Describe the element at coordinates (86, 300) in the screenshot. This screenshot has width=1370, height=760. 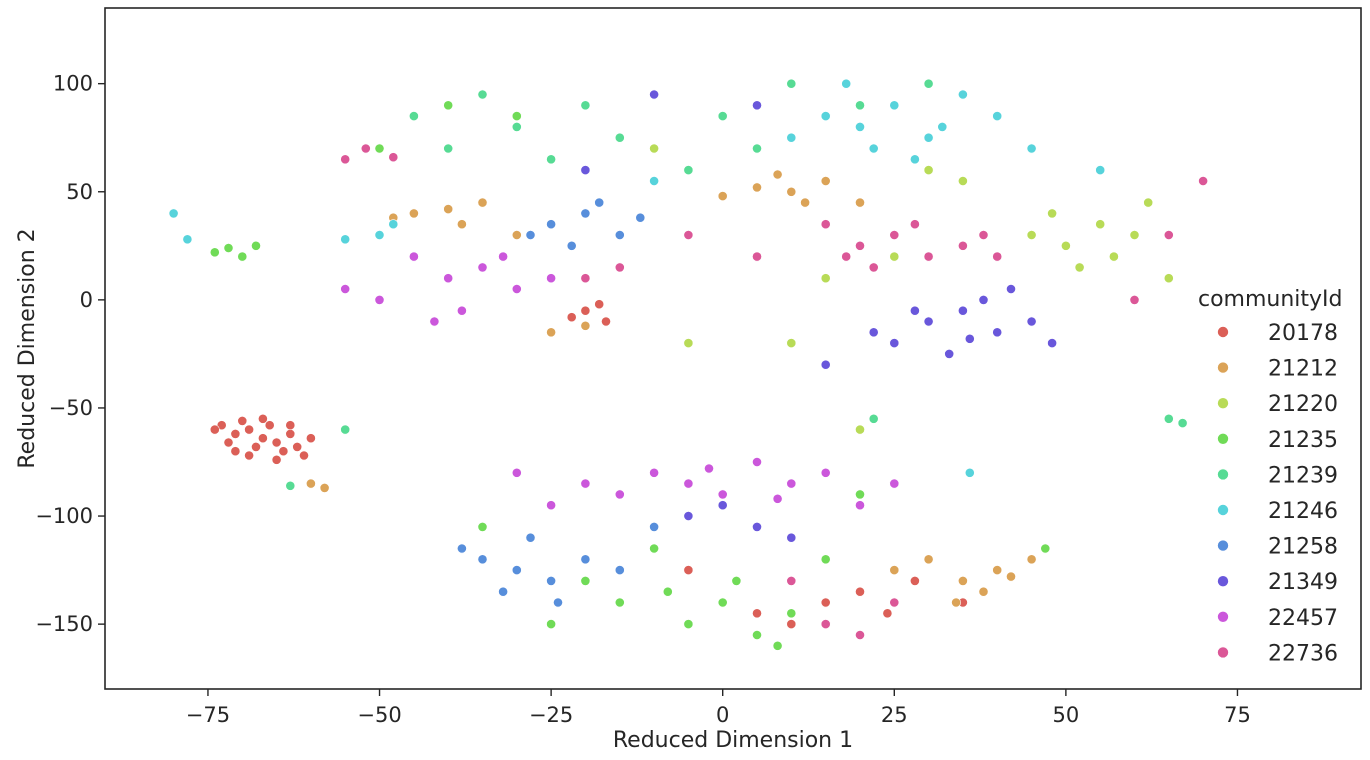
I see `y-tick-label: 0` at that location.